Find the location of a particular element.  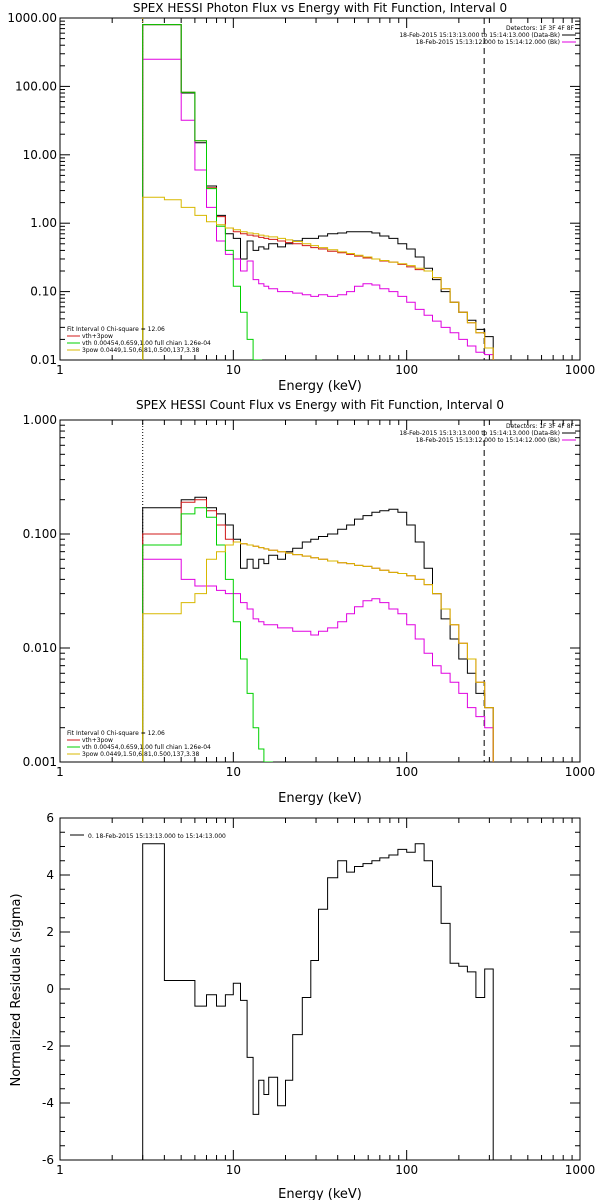

residuals-xlabel: Energy (keV) is located at coordinates (320, 1193).